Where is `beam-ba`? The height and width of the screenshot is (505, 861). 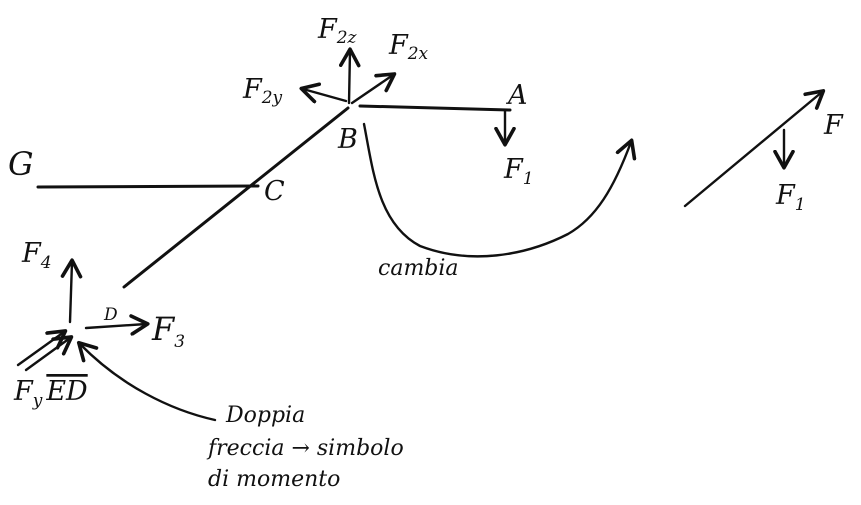 beam-ba is located at coordinates (435, 108).